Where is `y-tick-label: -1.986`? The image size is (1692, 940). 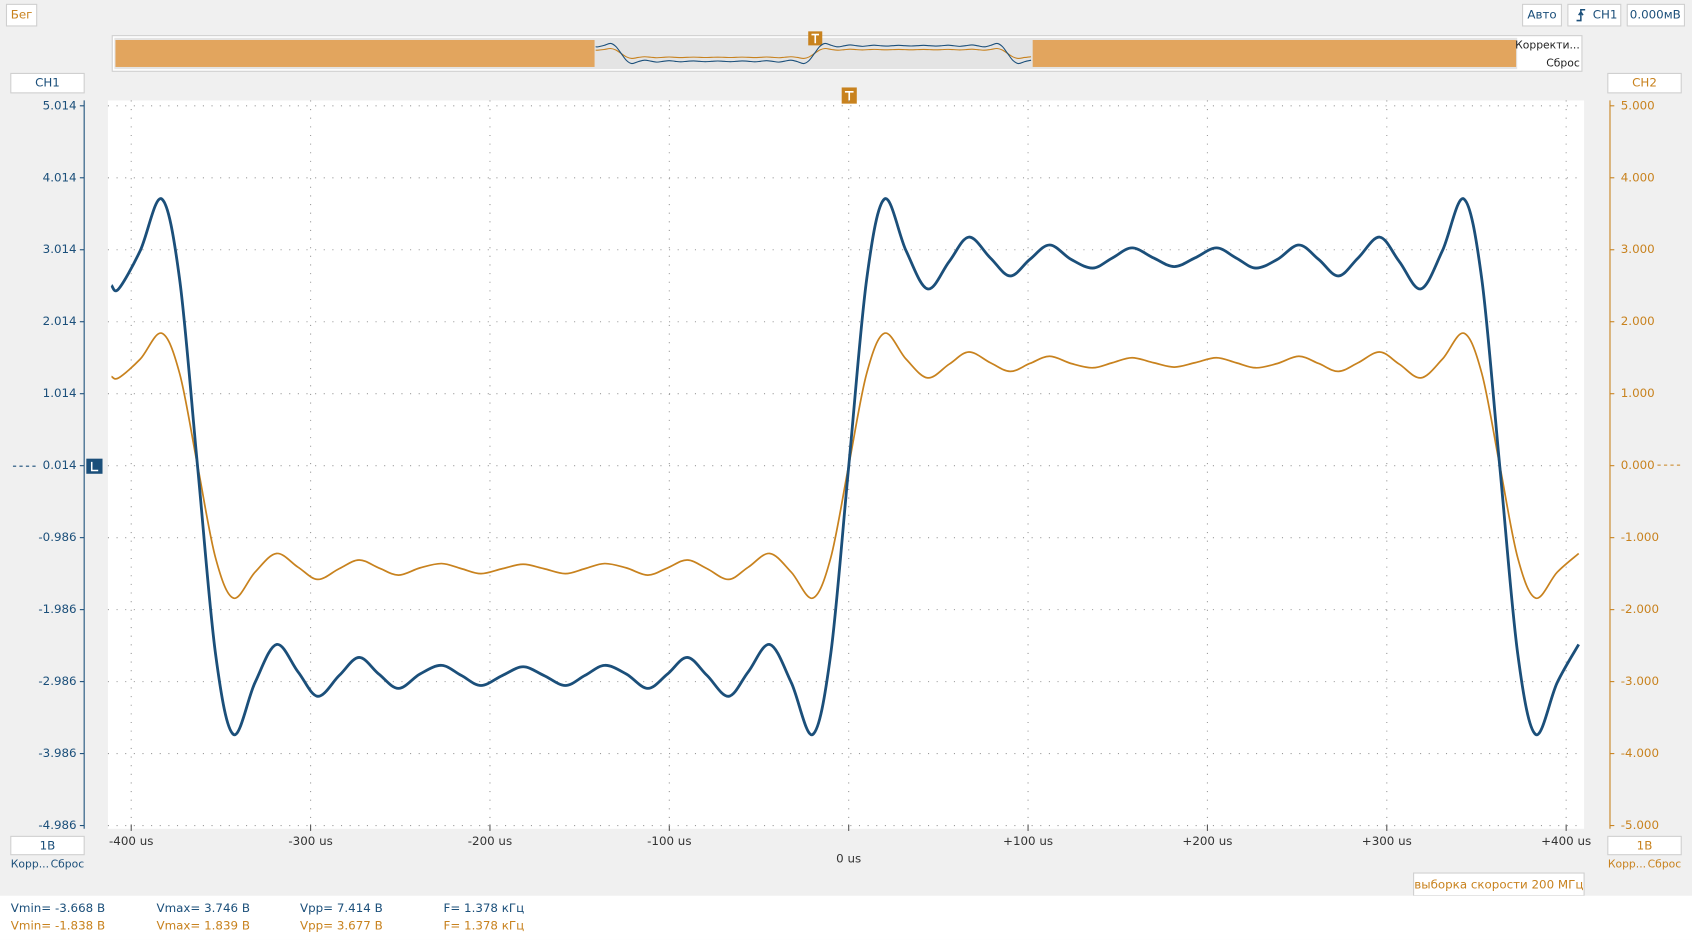 y-tick-label: -1.986 is located at coordinates (57, 609).